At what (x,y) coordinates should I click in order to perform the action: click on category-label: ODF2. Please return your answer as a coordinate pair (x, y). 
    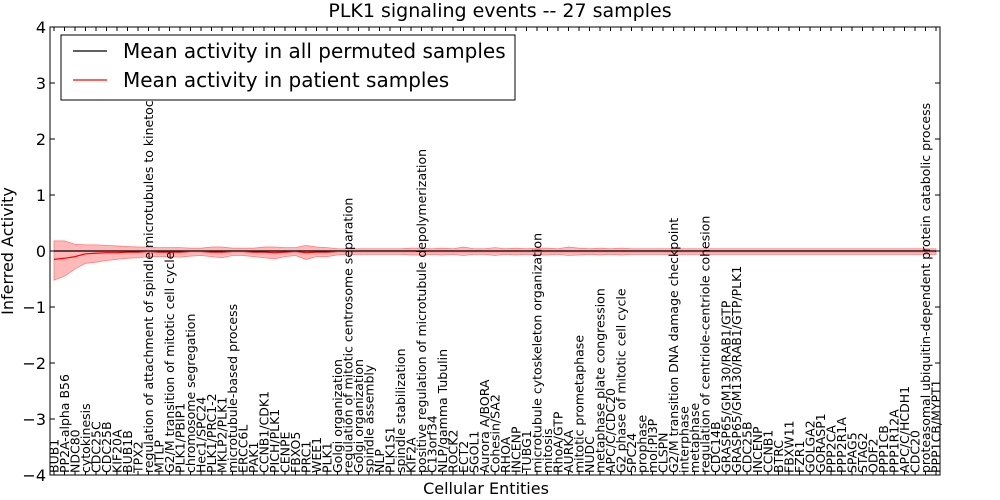
    Looking at the image, I should click on (873, 455).